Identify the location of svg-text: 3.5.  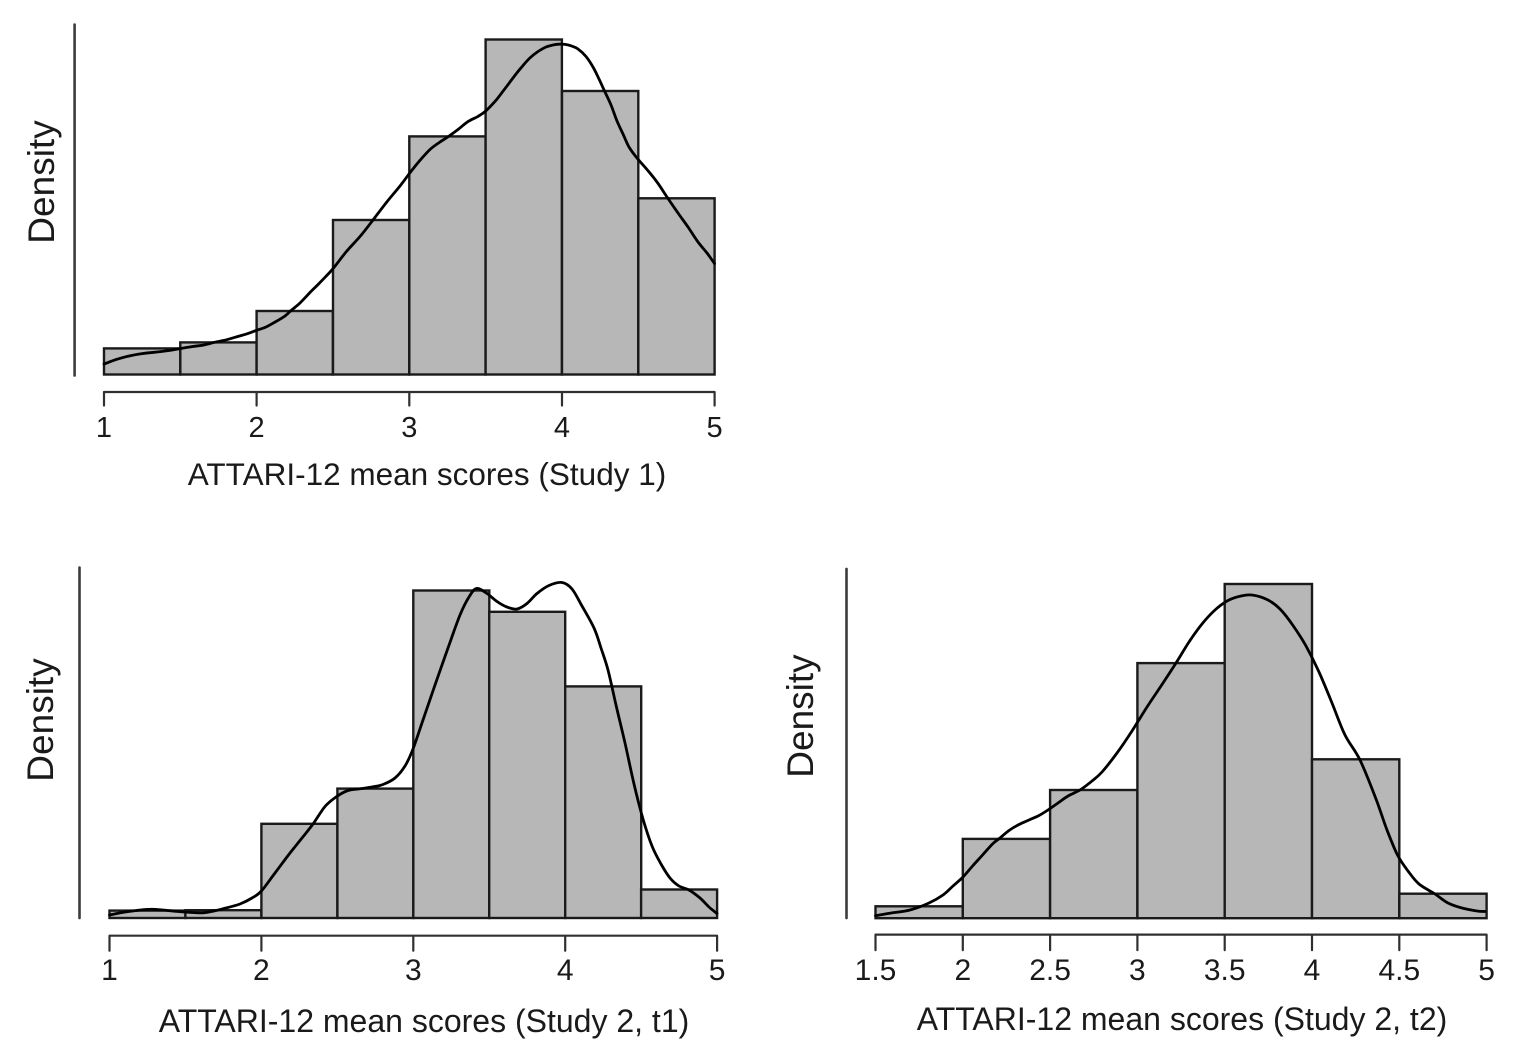
(1225, 970).